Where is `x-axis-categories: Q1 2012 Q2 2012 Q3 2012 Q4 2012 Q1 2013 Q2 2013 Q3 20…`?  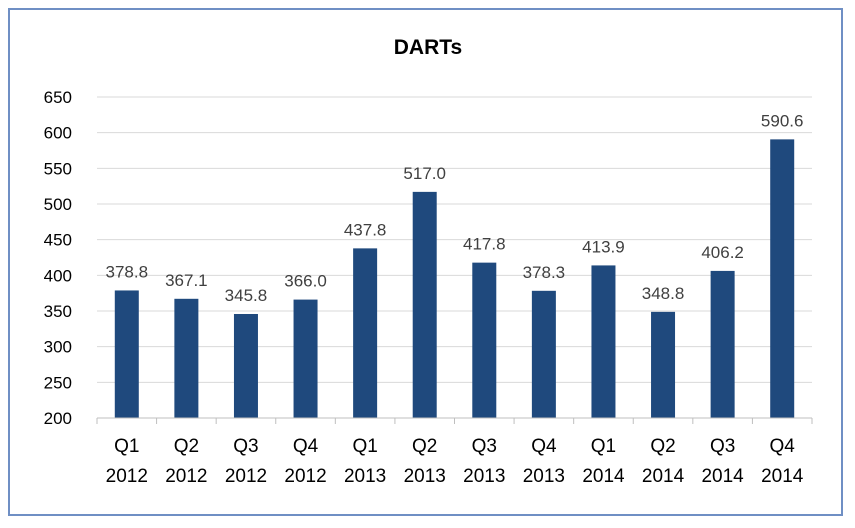 x-axis-categories: Q1 2012 Q2 2012 Q3 2012 Q4 2012 Q1 2013 Q2 2013 Q3 20… is located at coordinates (455, 461).